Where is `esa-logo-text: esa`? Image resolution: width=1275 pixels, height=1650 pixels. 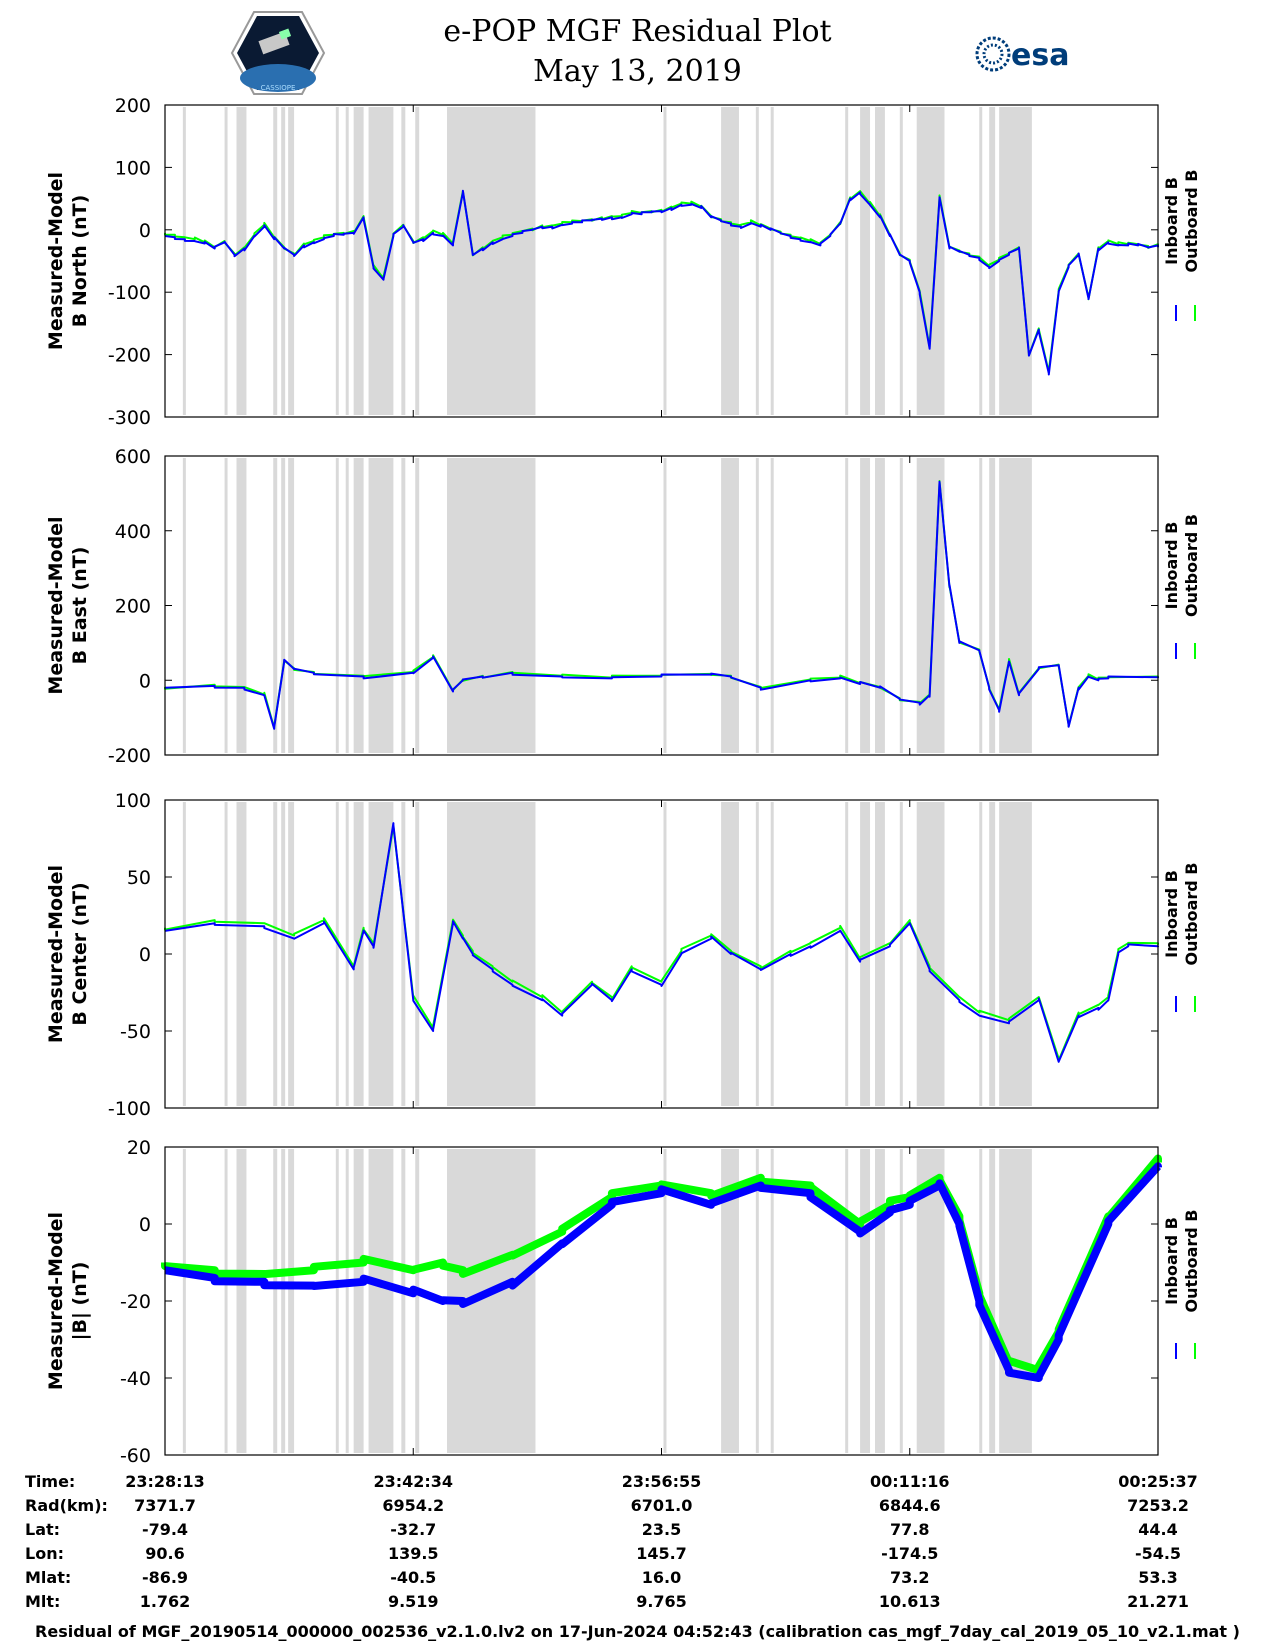 esa-logo-text: esa is located at coordinates (1040, 55).